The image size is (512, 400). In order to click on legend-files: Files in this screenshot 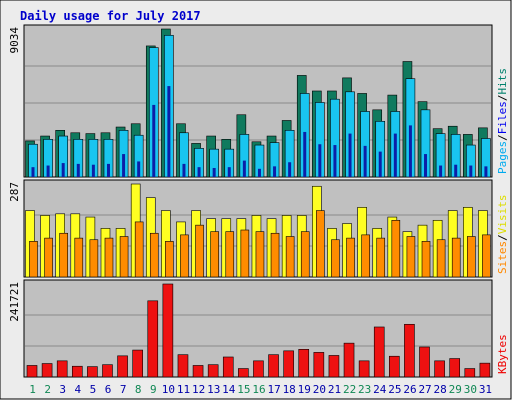, I will do `click(502, 117)`.